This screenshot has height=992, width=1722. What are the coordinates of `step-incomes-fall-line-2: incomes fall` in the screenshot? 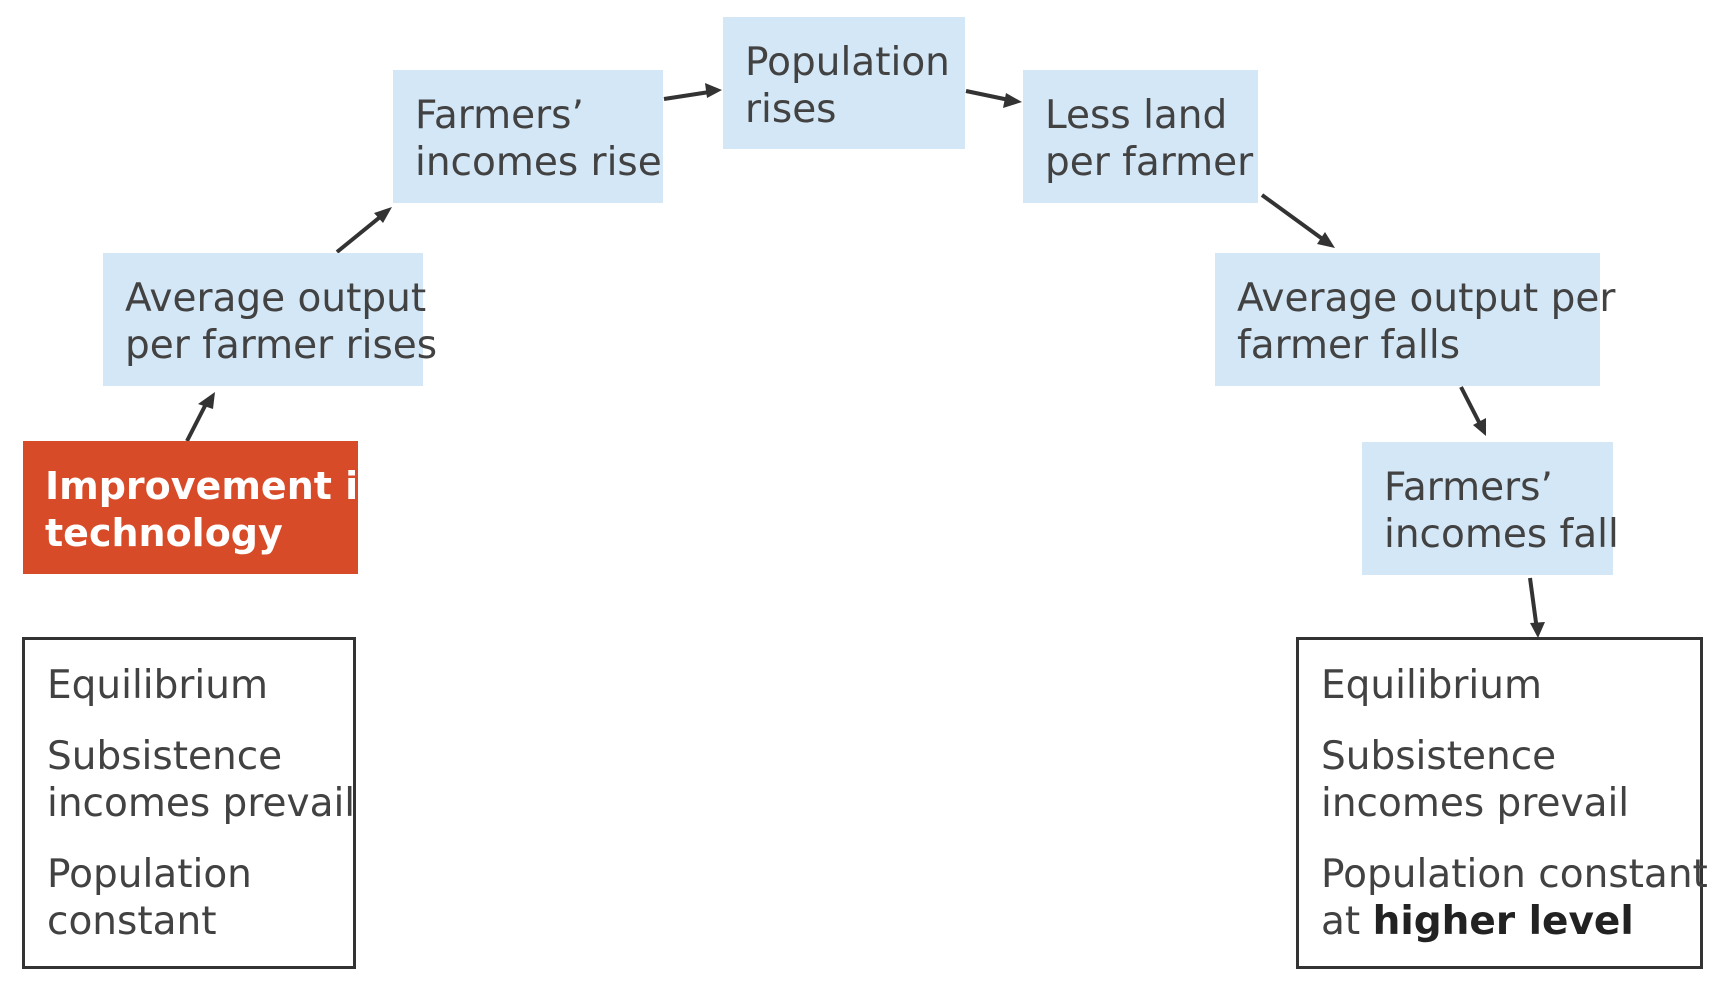 It's located at (1501, 534).